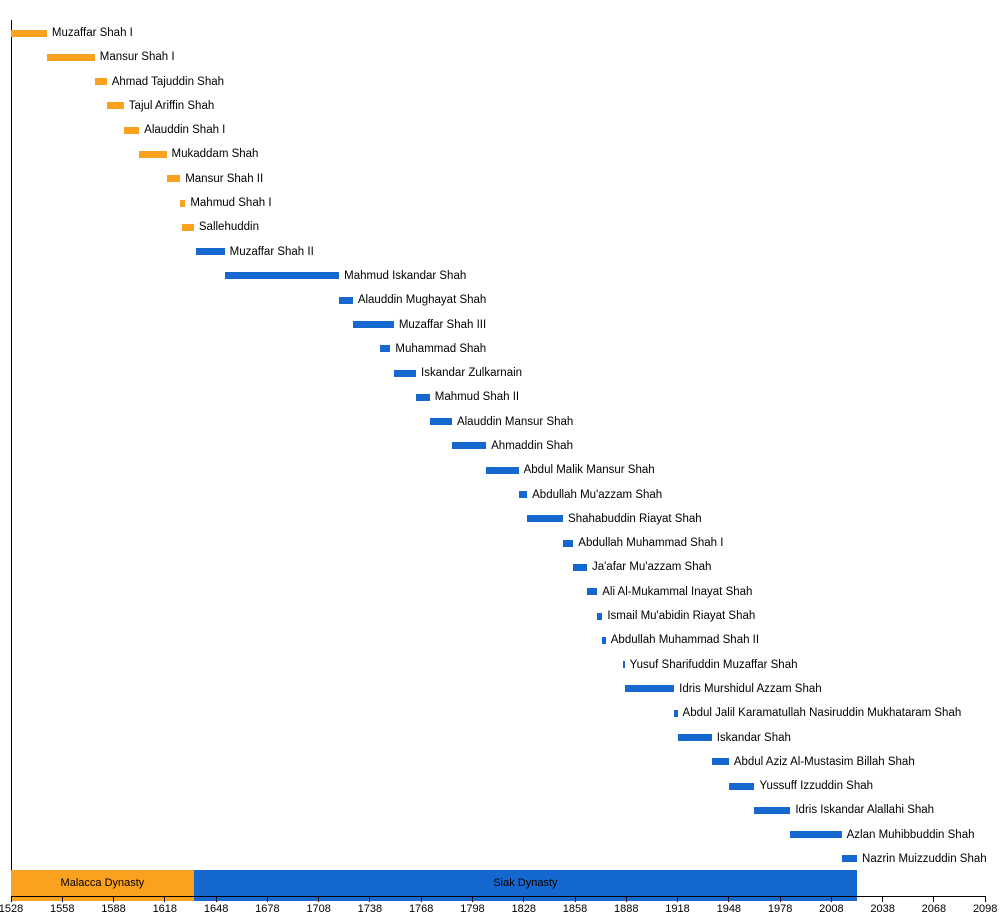  What do you see at coordinates (651, 543) in the screenshot?
I see `ruler-label: Abdullah Muhammad Shah I` at bounding box center [651, 543].